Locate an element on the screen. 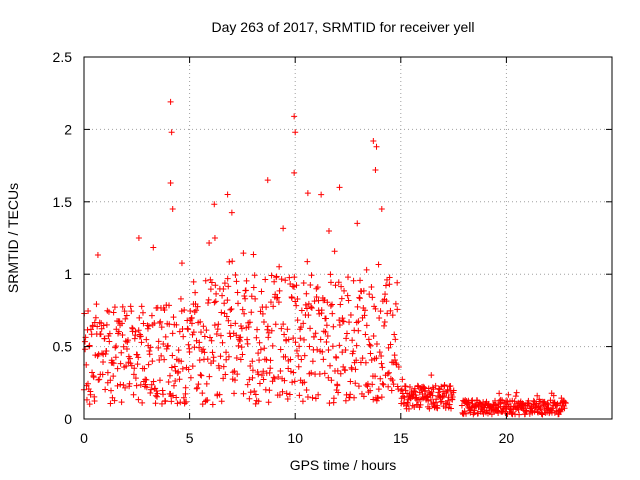  y-axis-title: SRMTID / TECUs is located at coordinates (13, 238).